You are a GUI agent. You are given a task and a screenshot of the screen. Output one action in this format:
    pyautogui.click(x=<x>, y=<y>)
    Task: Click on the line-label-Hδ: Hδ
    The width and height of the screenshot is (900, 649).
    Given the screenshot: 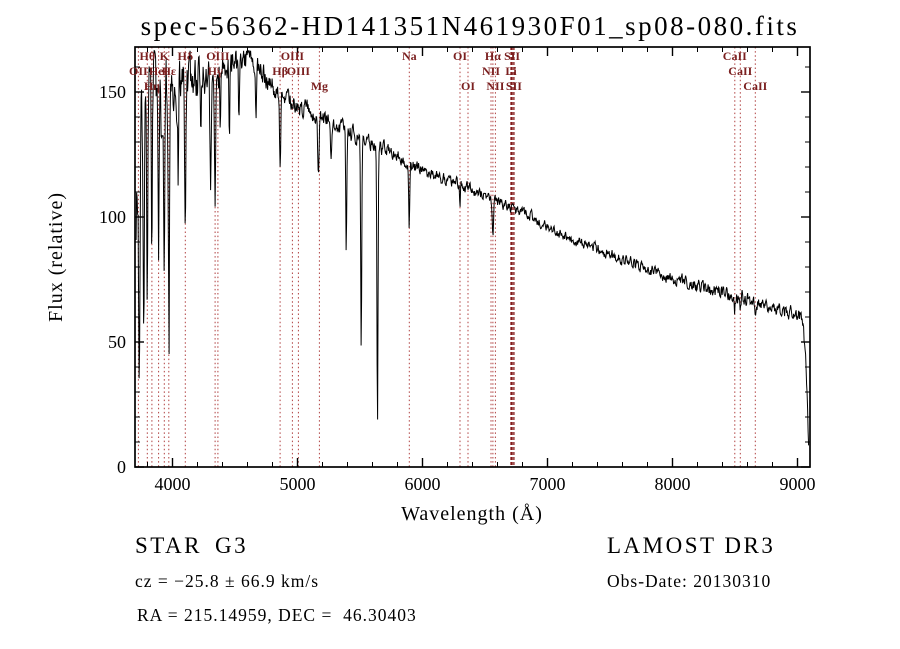 What is the action you would take?
    pyautogui.click(x=186, y=56)
    